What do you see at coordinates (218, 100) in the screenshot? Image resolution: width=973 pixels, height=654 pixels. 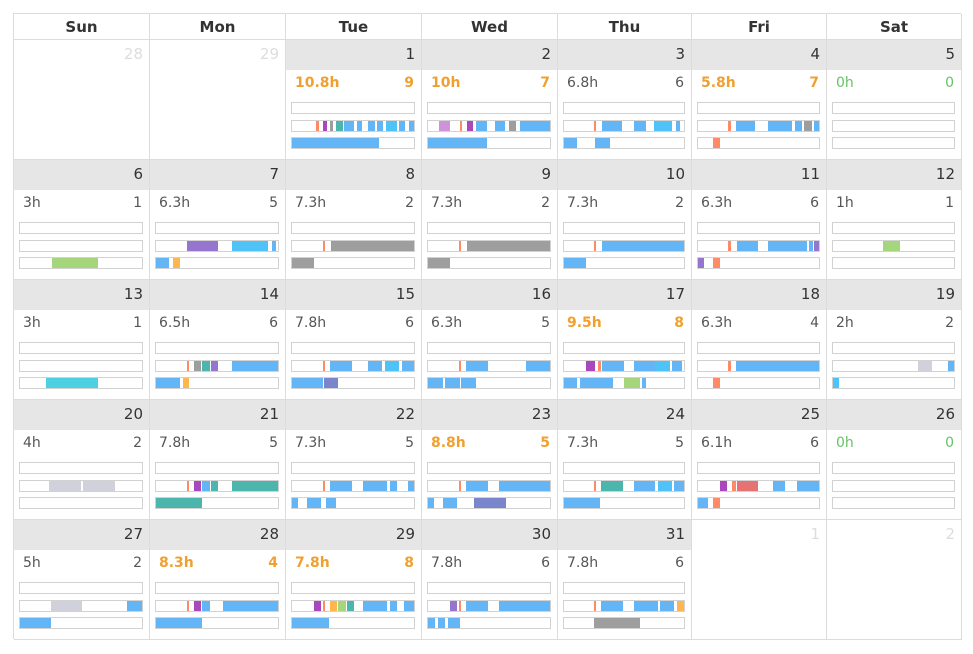 I see `day-cell-outside-month: 29` at bounding box center [218, 100].